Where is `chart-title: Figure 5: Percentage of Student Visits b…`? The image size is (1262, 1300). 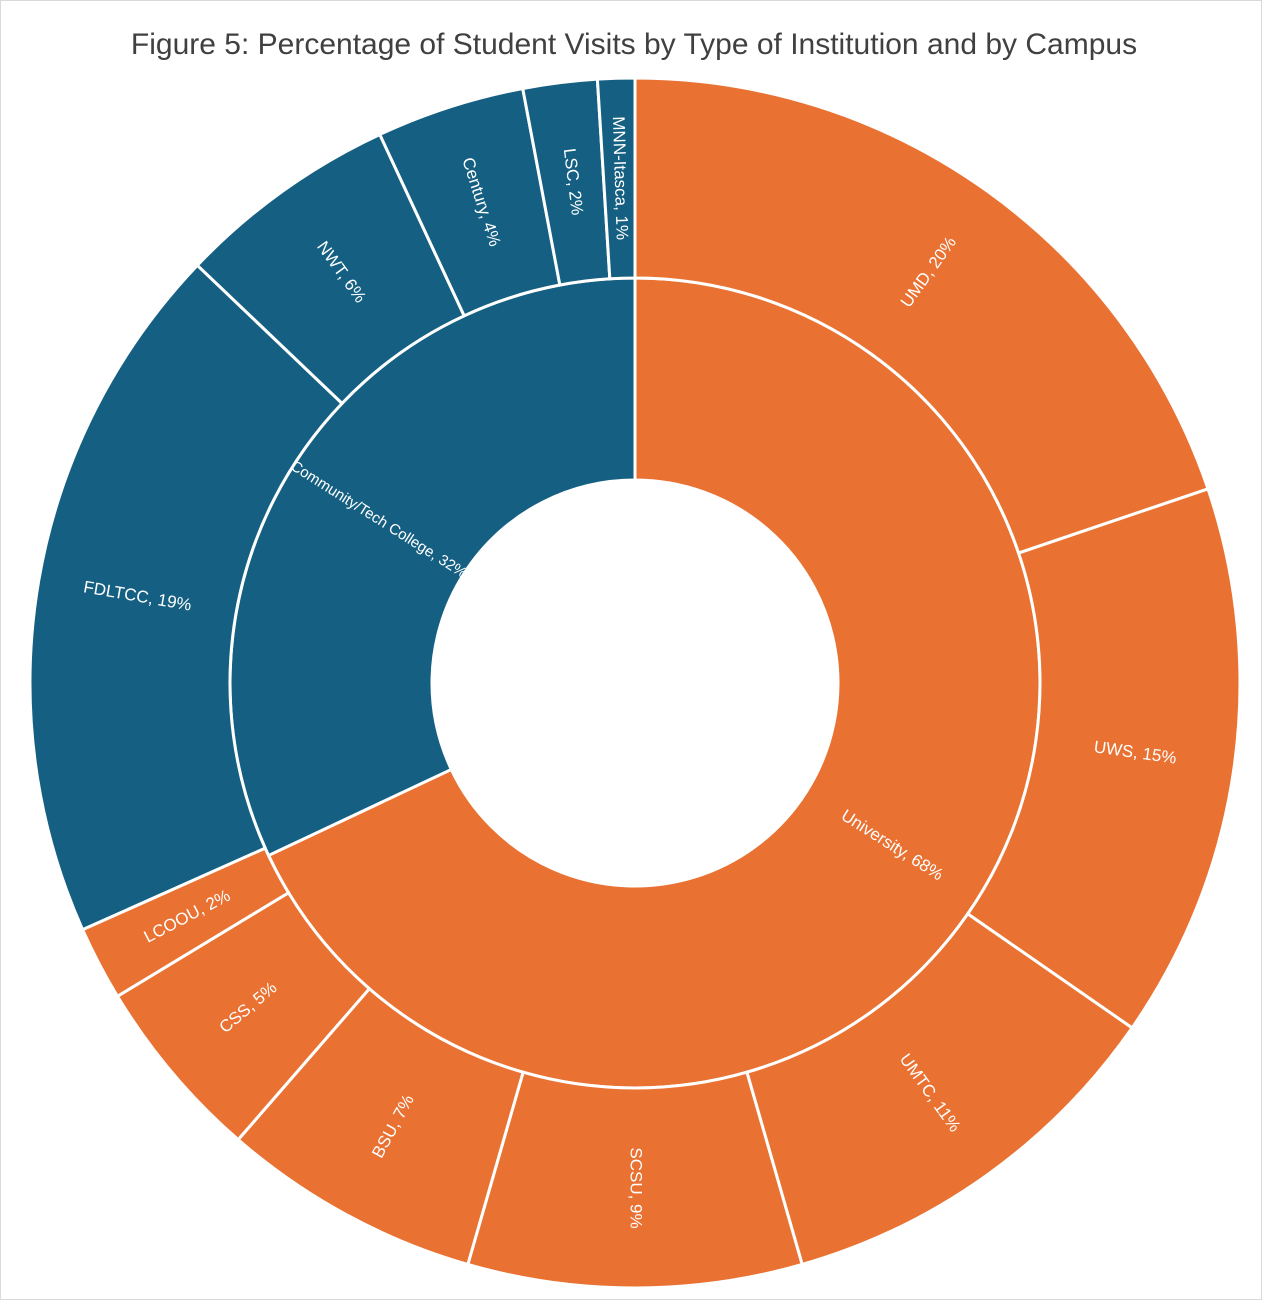 chart-title: Figure 5: Percentage of Student Visits b… is located at coordinates (634, 44).